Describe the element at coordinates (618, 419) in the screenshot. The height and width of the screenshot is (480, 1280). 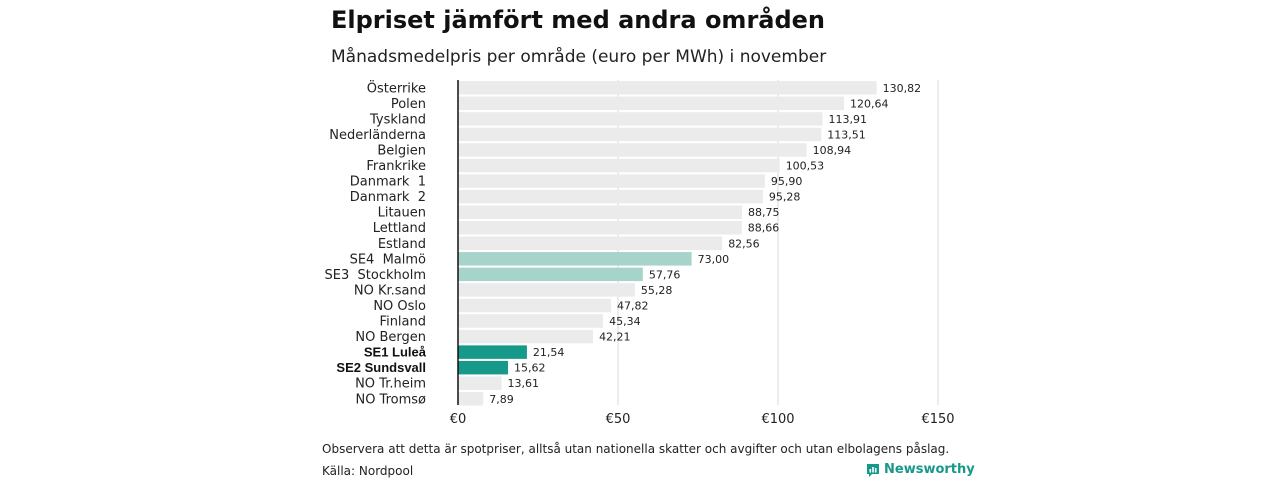
I see `x-tick-label: €50` at that location.